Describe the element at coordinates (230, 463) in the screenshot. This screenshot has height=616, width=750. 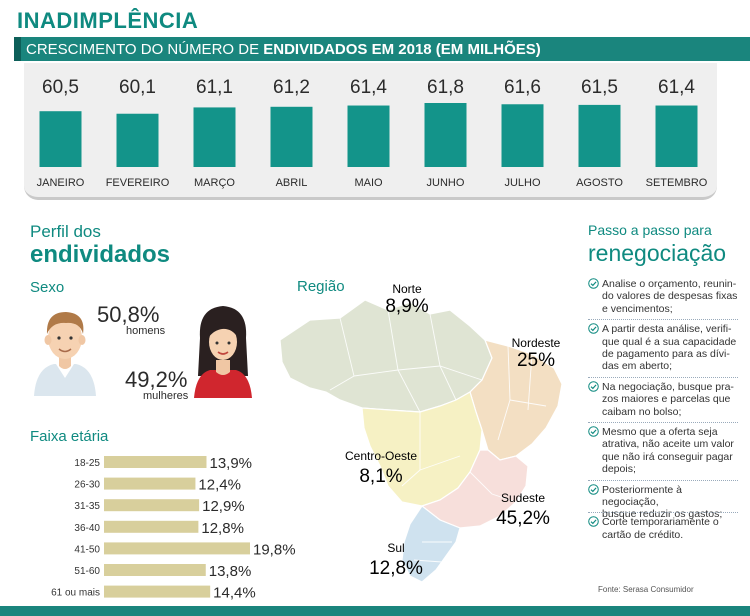
I see `age-value-label: 13,9%` at that location.